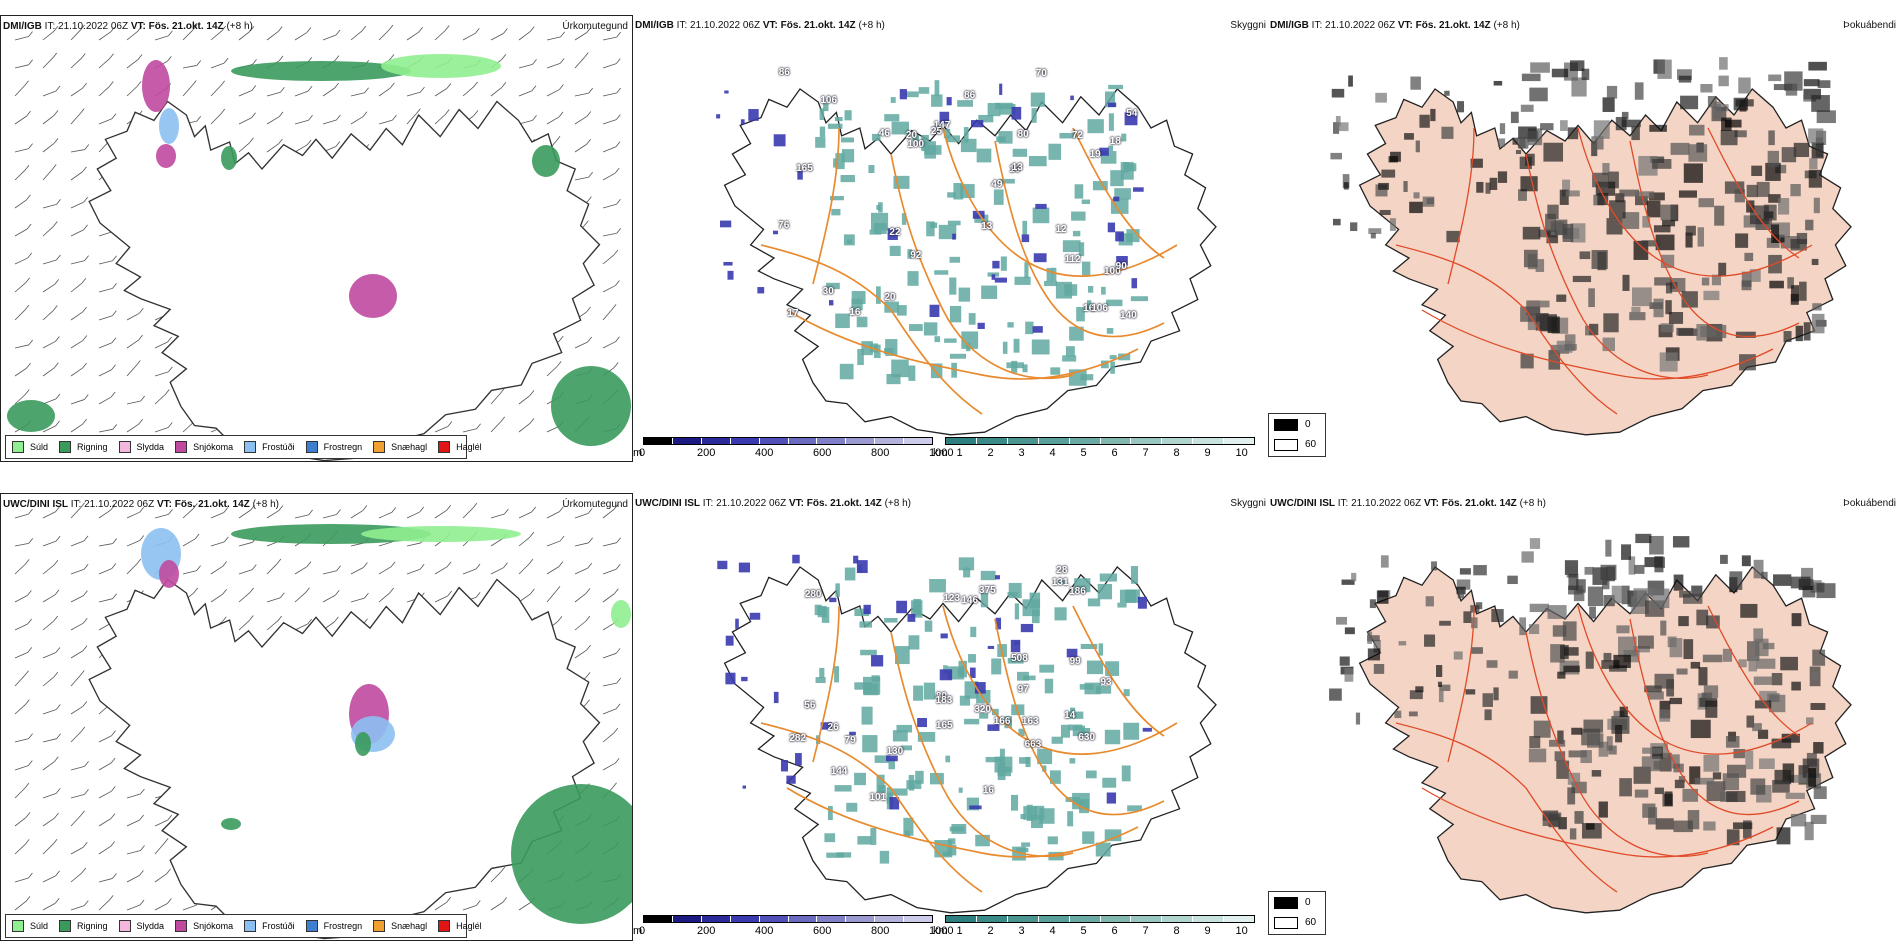 This screenshot has height=950, width=1900. I want to click on colorbar-tick: 1000, so click(941, 453).